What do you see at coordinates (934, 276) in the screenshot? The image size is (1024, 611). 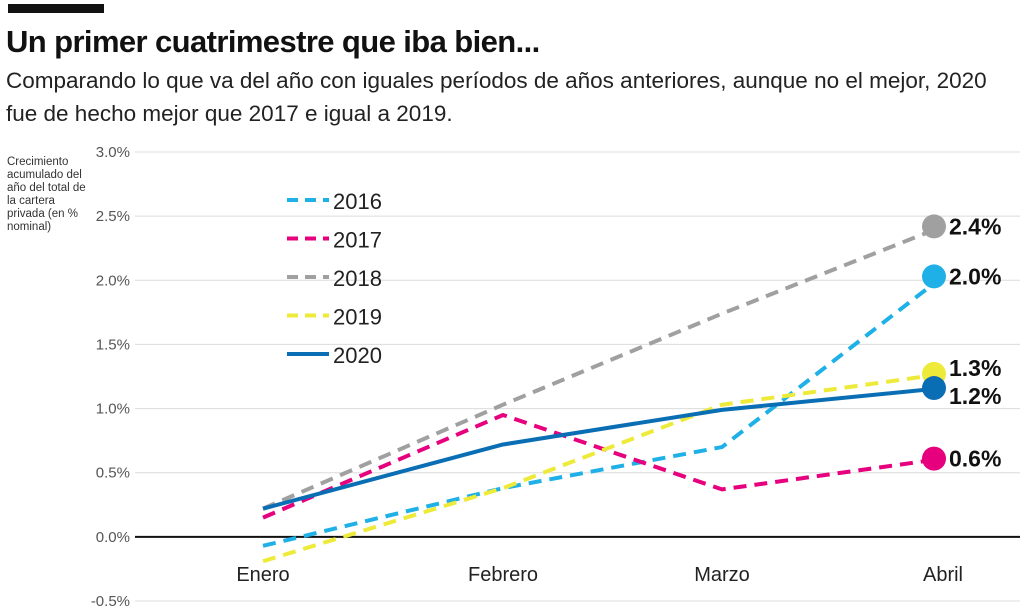 I see `end-marker-2016` at bounding box center [934, 276].